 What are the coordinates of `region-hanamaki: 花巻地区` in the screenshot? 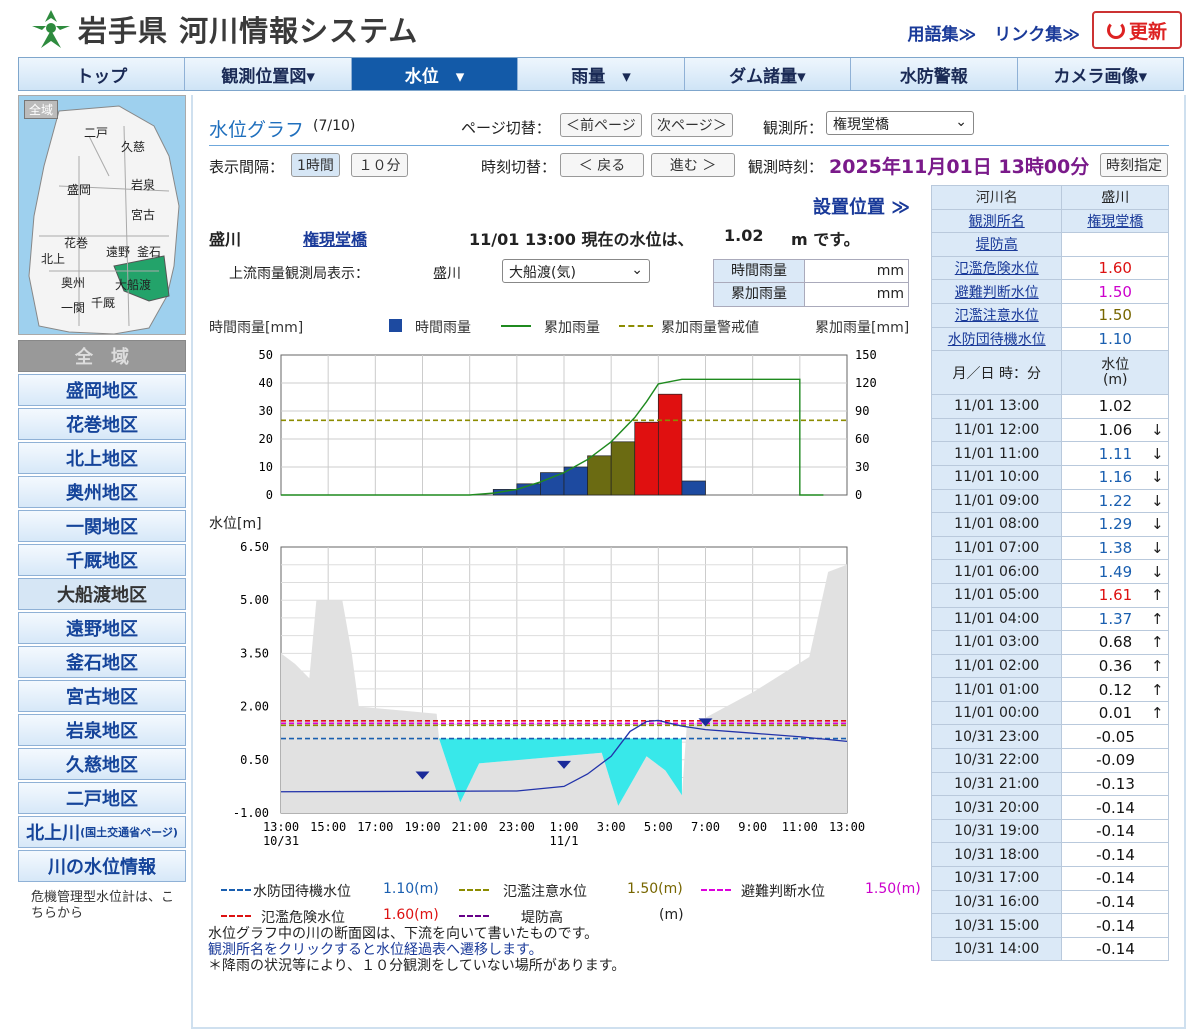 It's located at (102, 424).